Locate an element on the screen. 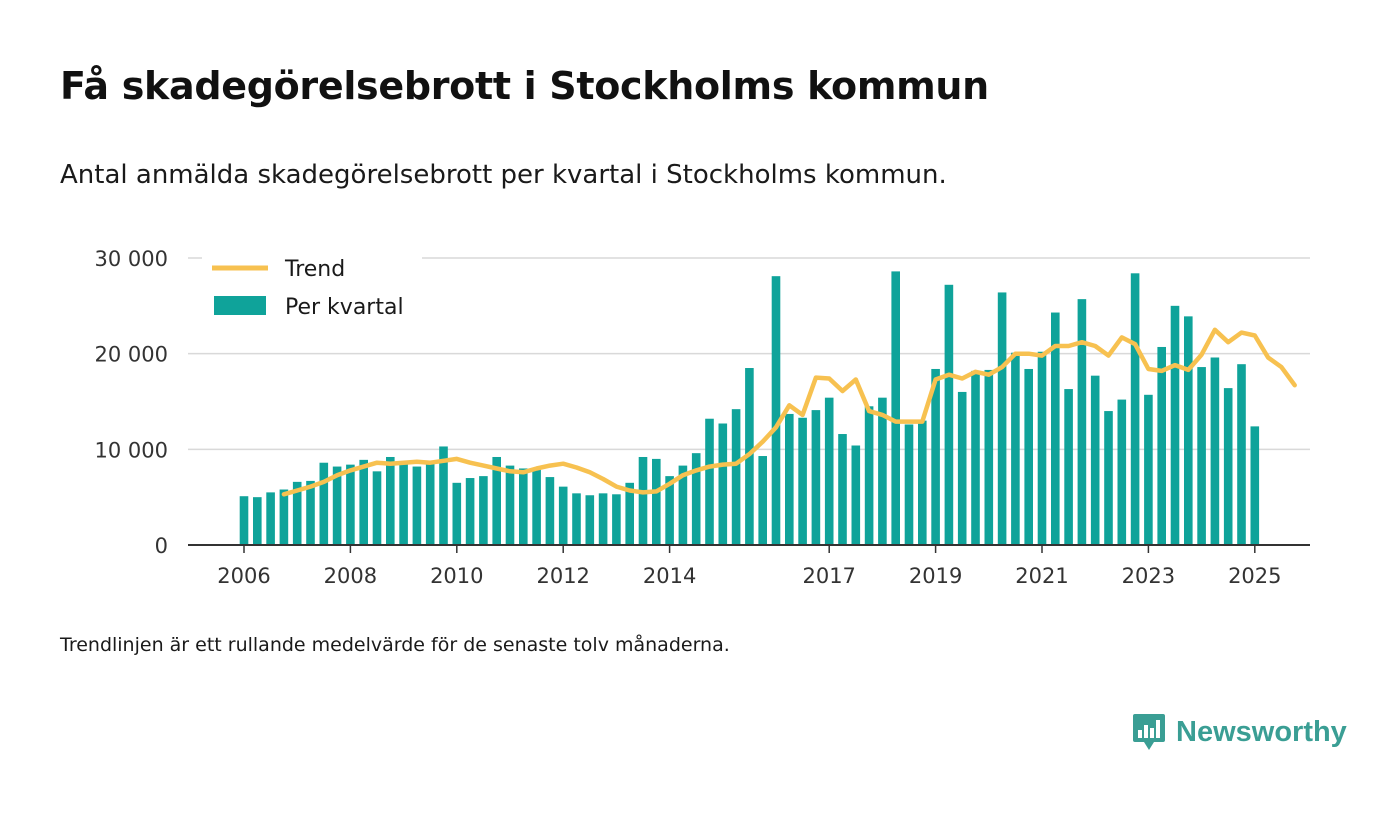  legend-bar-swatch is located at coordinates (240, 305).